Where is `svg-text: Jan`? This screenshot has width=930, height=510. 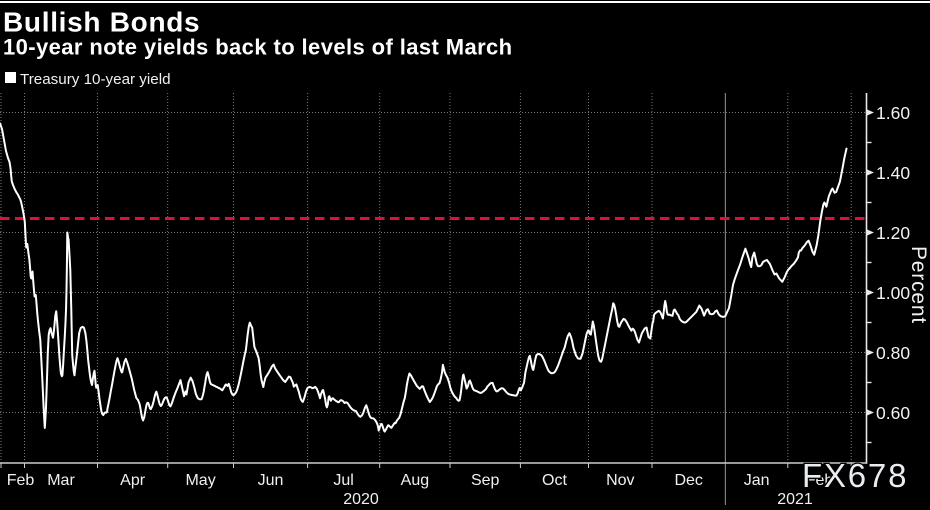
svg-text: Jan is located at coordinates (757, 480).